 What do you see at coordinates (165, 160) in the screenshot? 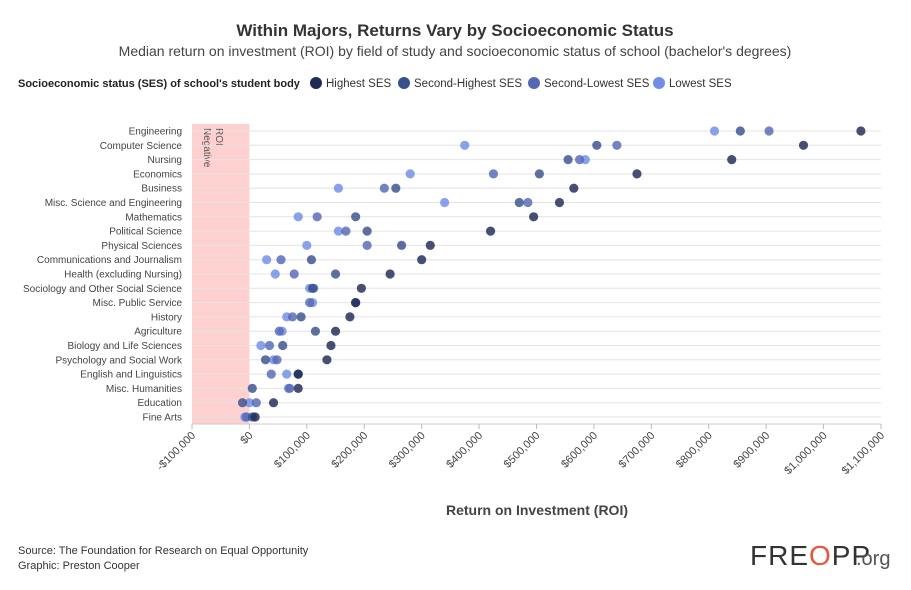
I see `category-label: Nursing` at bounding box center [165, 160].